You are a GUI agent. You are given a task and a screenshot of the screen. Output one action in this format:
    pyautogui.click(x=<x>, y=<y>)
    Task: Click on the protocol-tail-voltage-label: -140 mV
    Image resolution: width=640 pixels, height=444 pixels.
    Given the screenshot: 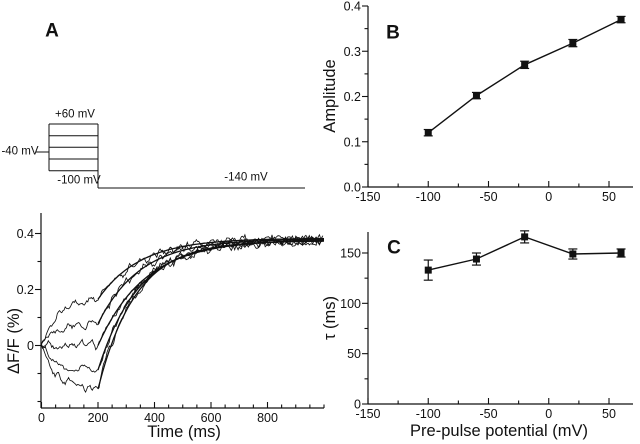 What is the action you would take?
    pyautogui.click(x=246, y=177)
    